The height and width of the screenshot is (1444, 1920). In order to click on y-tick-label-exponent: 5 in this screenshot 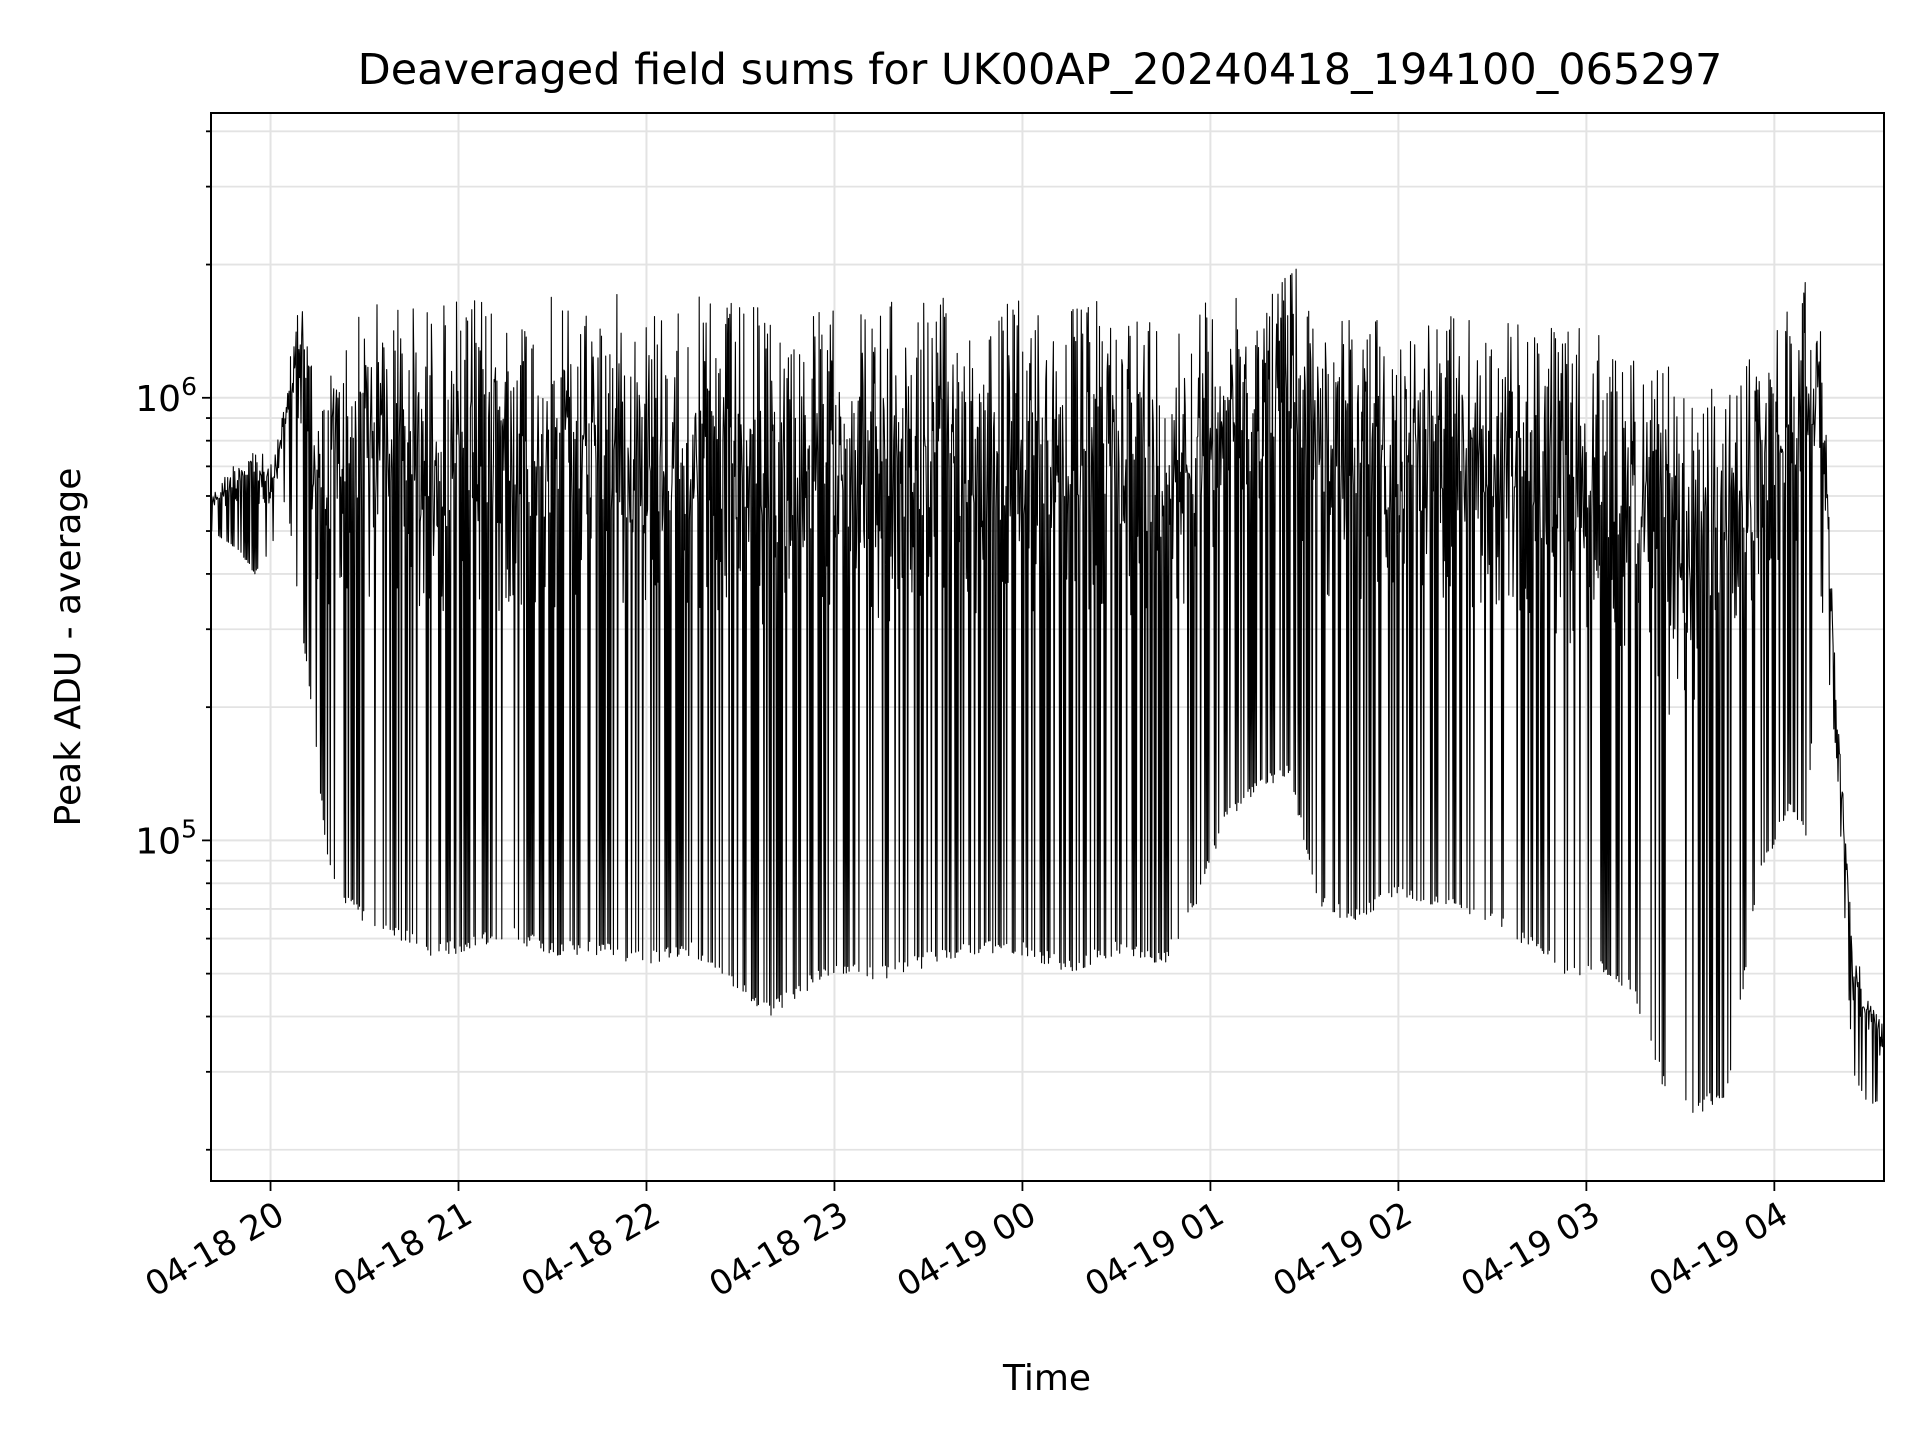, I will do `click(189, 828)`.